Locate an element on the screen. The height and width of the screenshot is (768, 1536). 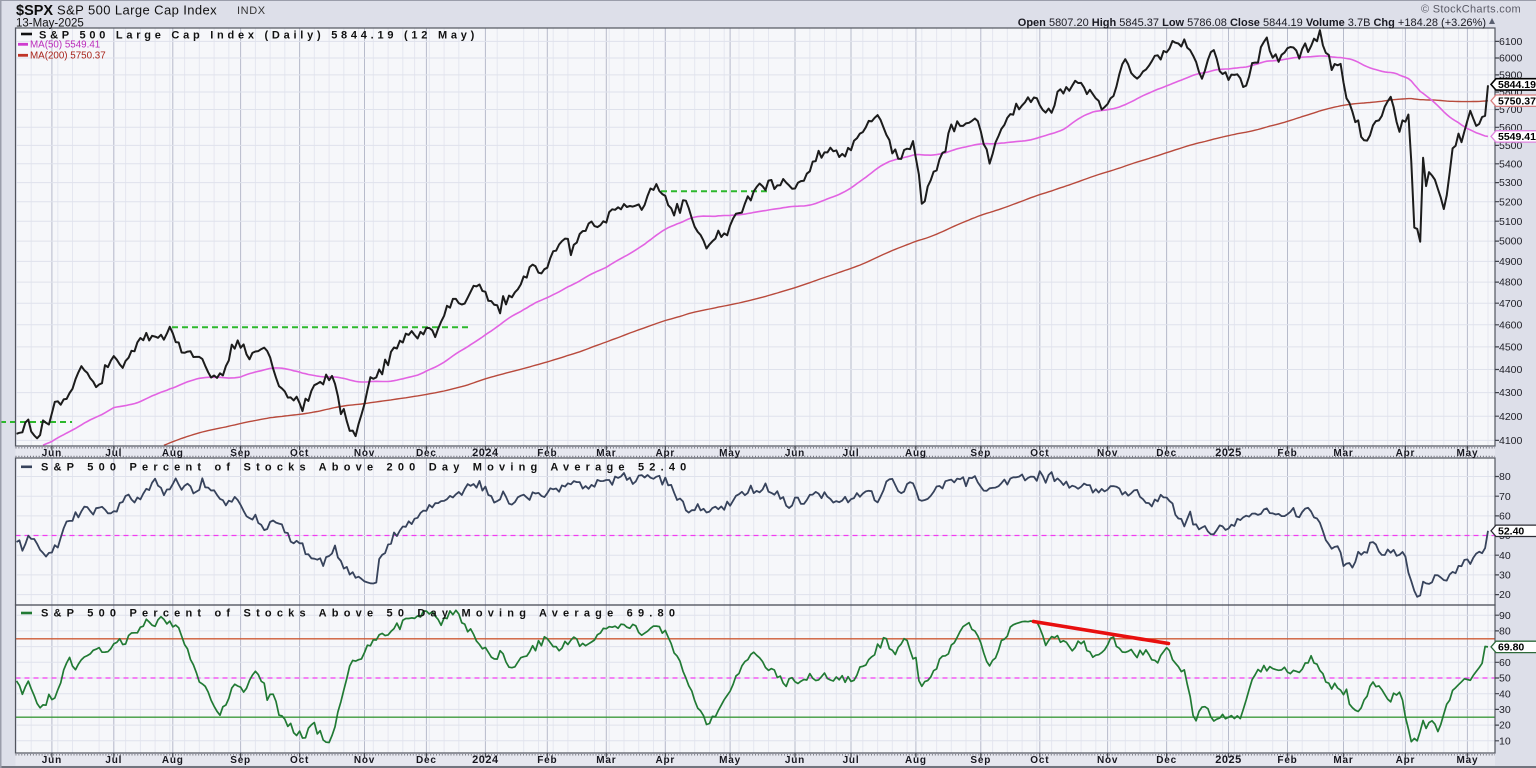
svg-text: 5700 is located at coordinates (1511, 110).